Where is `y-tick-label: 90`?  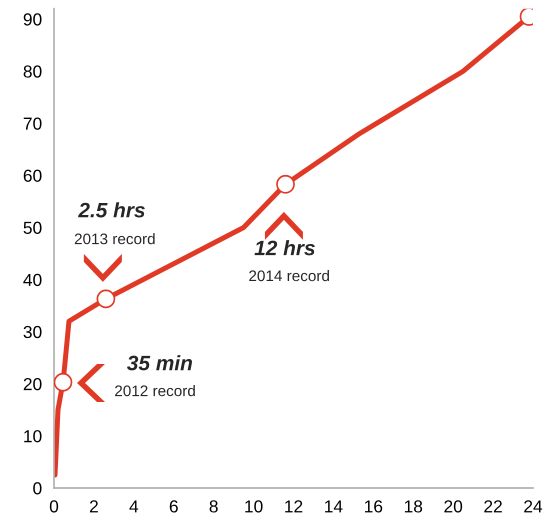
y-tick-label: 90 is located at coordinates (33, 19).